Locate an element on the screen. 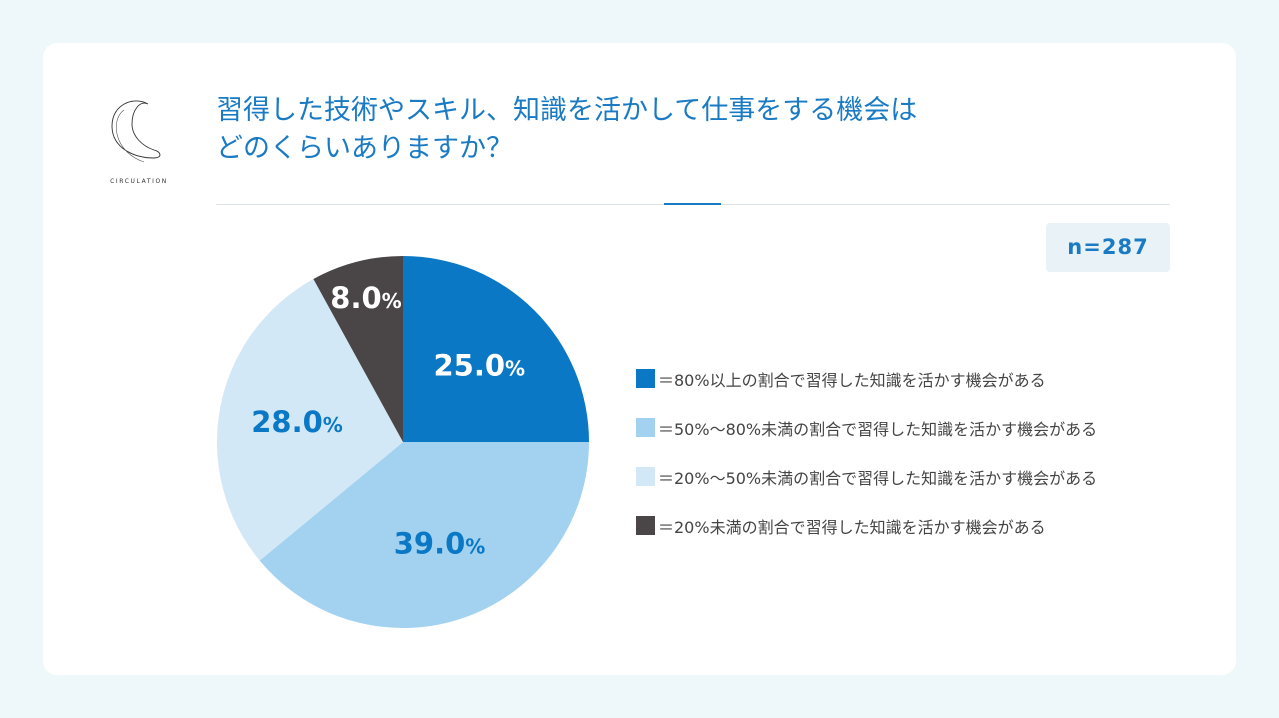  circulation-logo: CIRCULATION is located at coordinates (139, 142).